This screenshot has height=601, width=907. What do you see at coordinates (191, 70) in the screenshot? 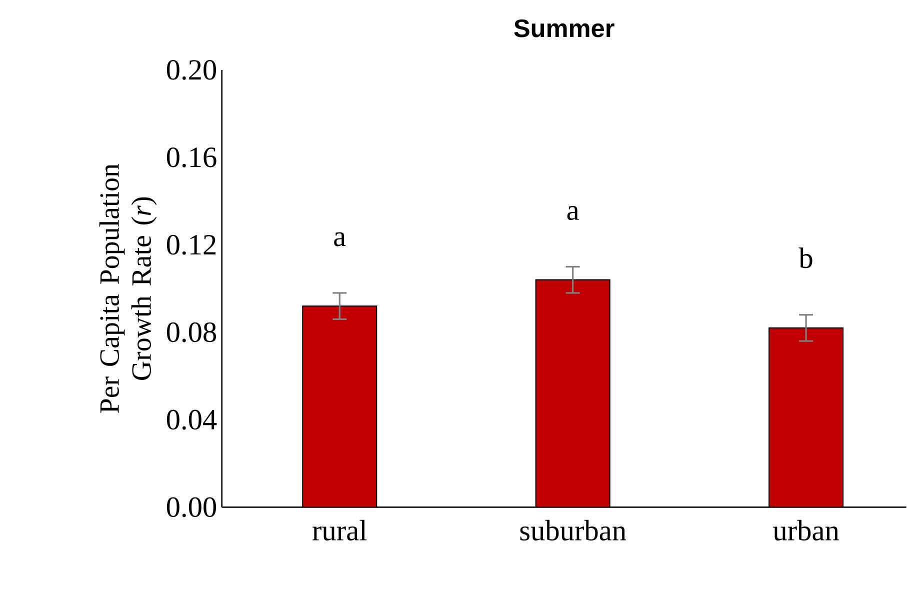
I see `y-tick-label: 0.20` at bounding box center [191, 70].